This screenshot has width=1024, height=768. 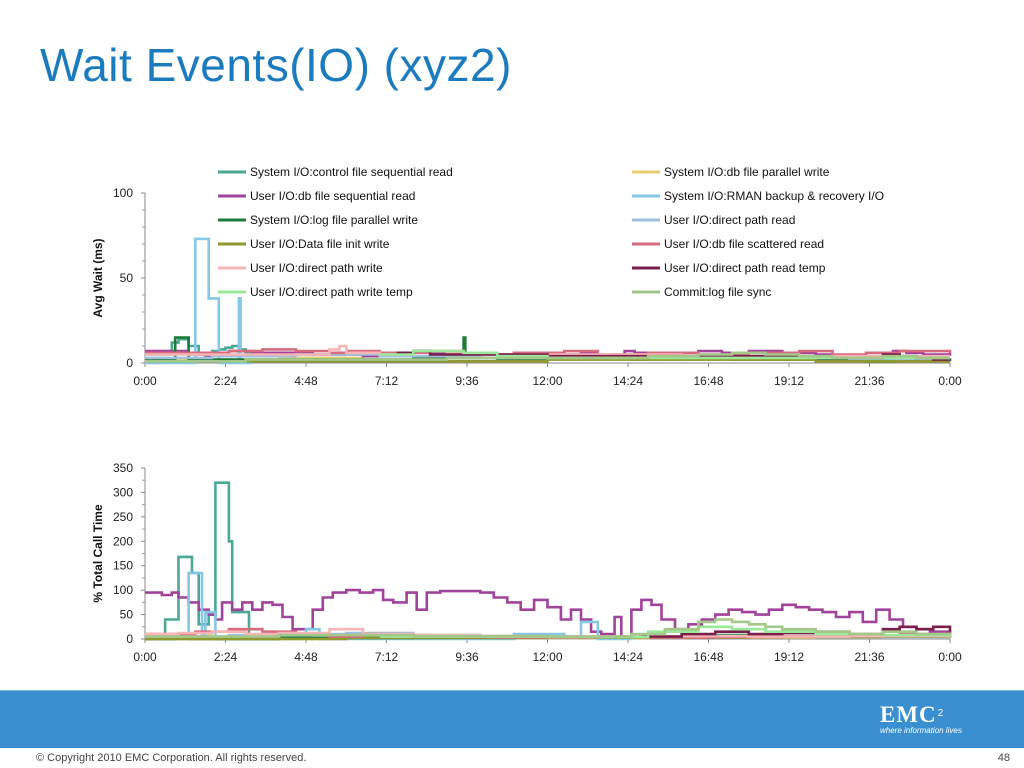 What do you see at coordinates (908, 714) in the screenshot?
I see `emc-logo-word: EMC` at bounding box center [908, 714].